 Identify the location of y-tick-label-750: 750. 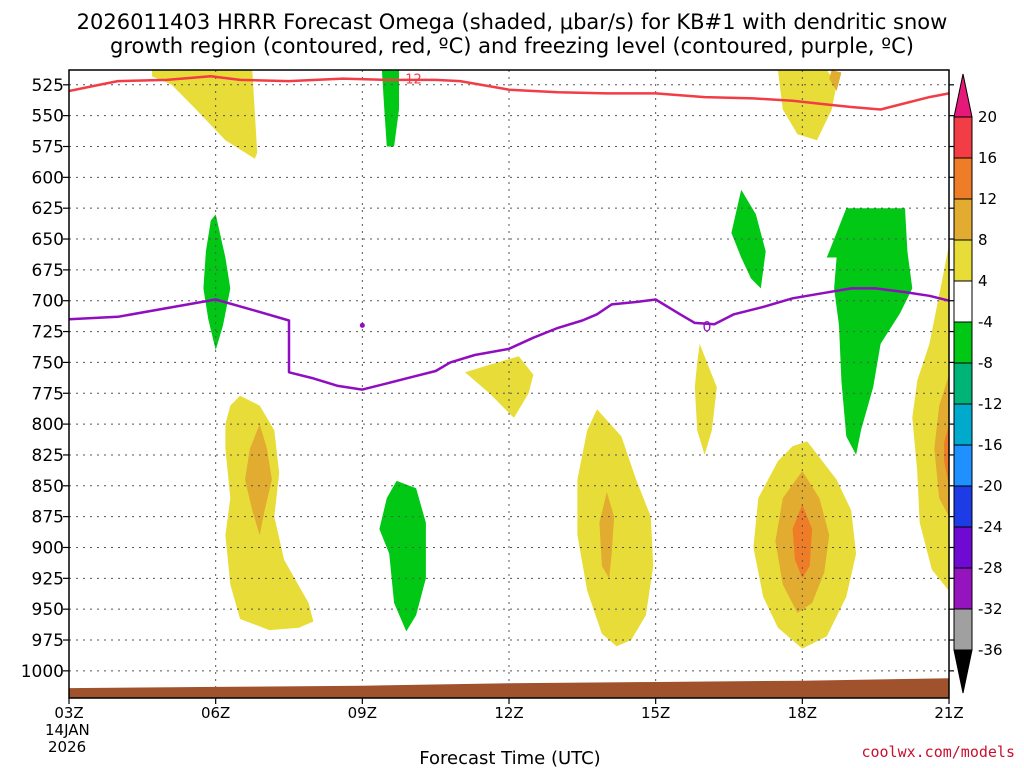
(48, 363).